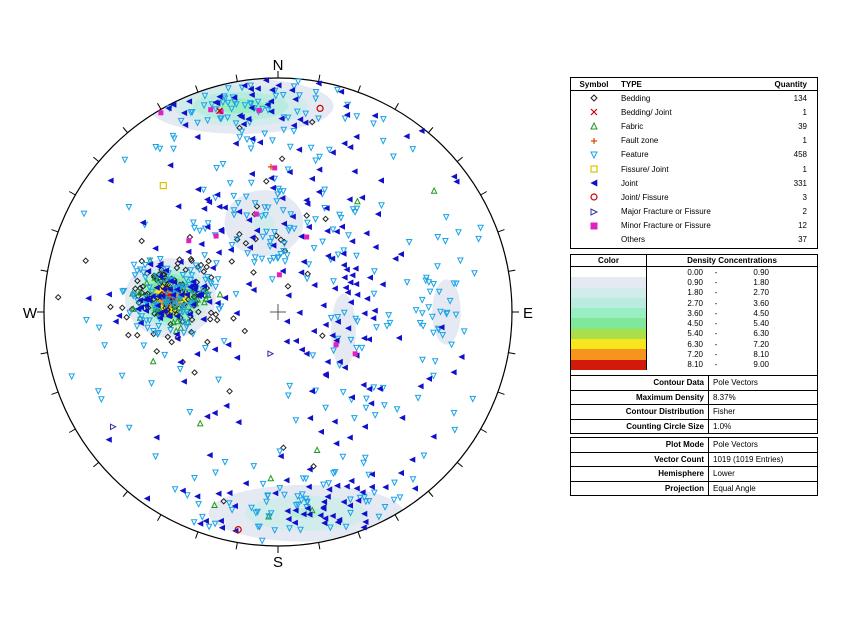 This screenshot has width=848, height=630. What do you see at coordinates (694, 183) in the screenshot?
I see `legend-row: Joint 331` at bounding box center [694, 183].